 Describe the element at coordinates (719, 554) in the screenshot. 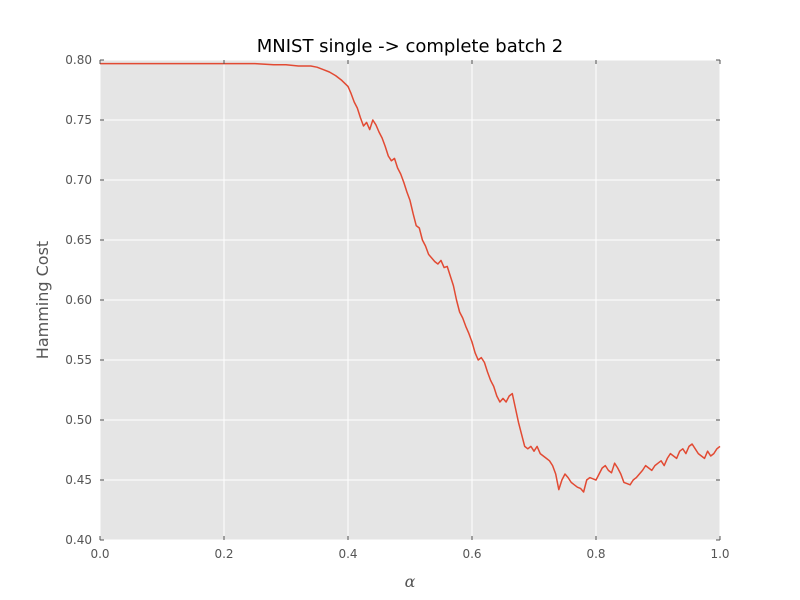

I see `x-tick-label: 1.0` at that location.